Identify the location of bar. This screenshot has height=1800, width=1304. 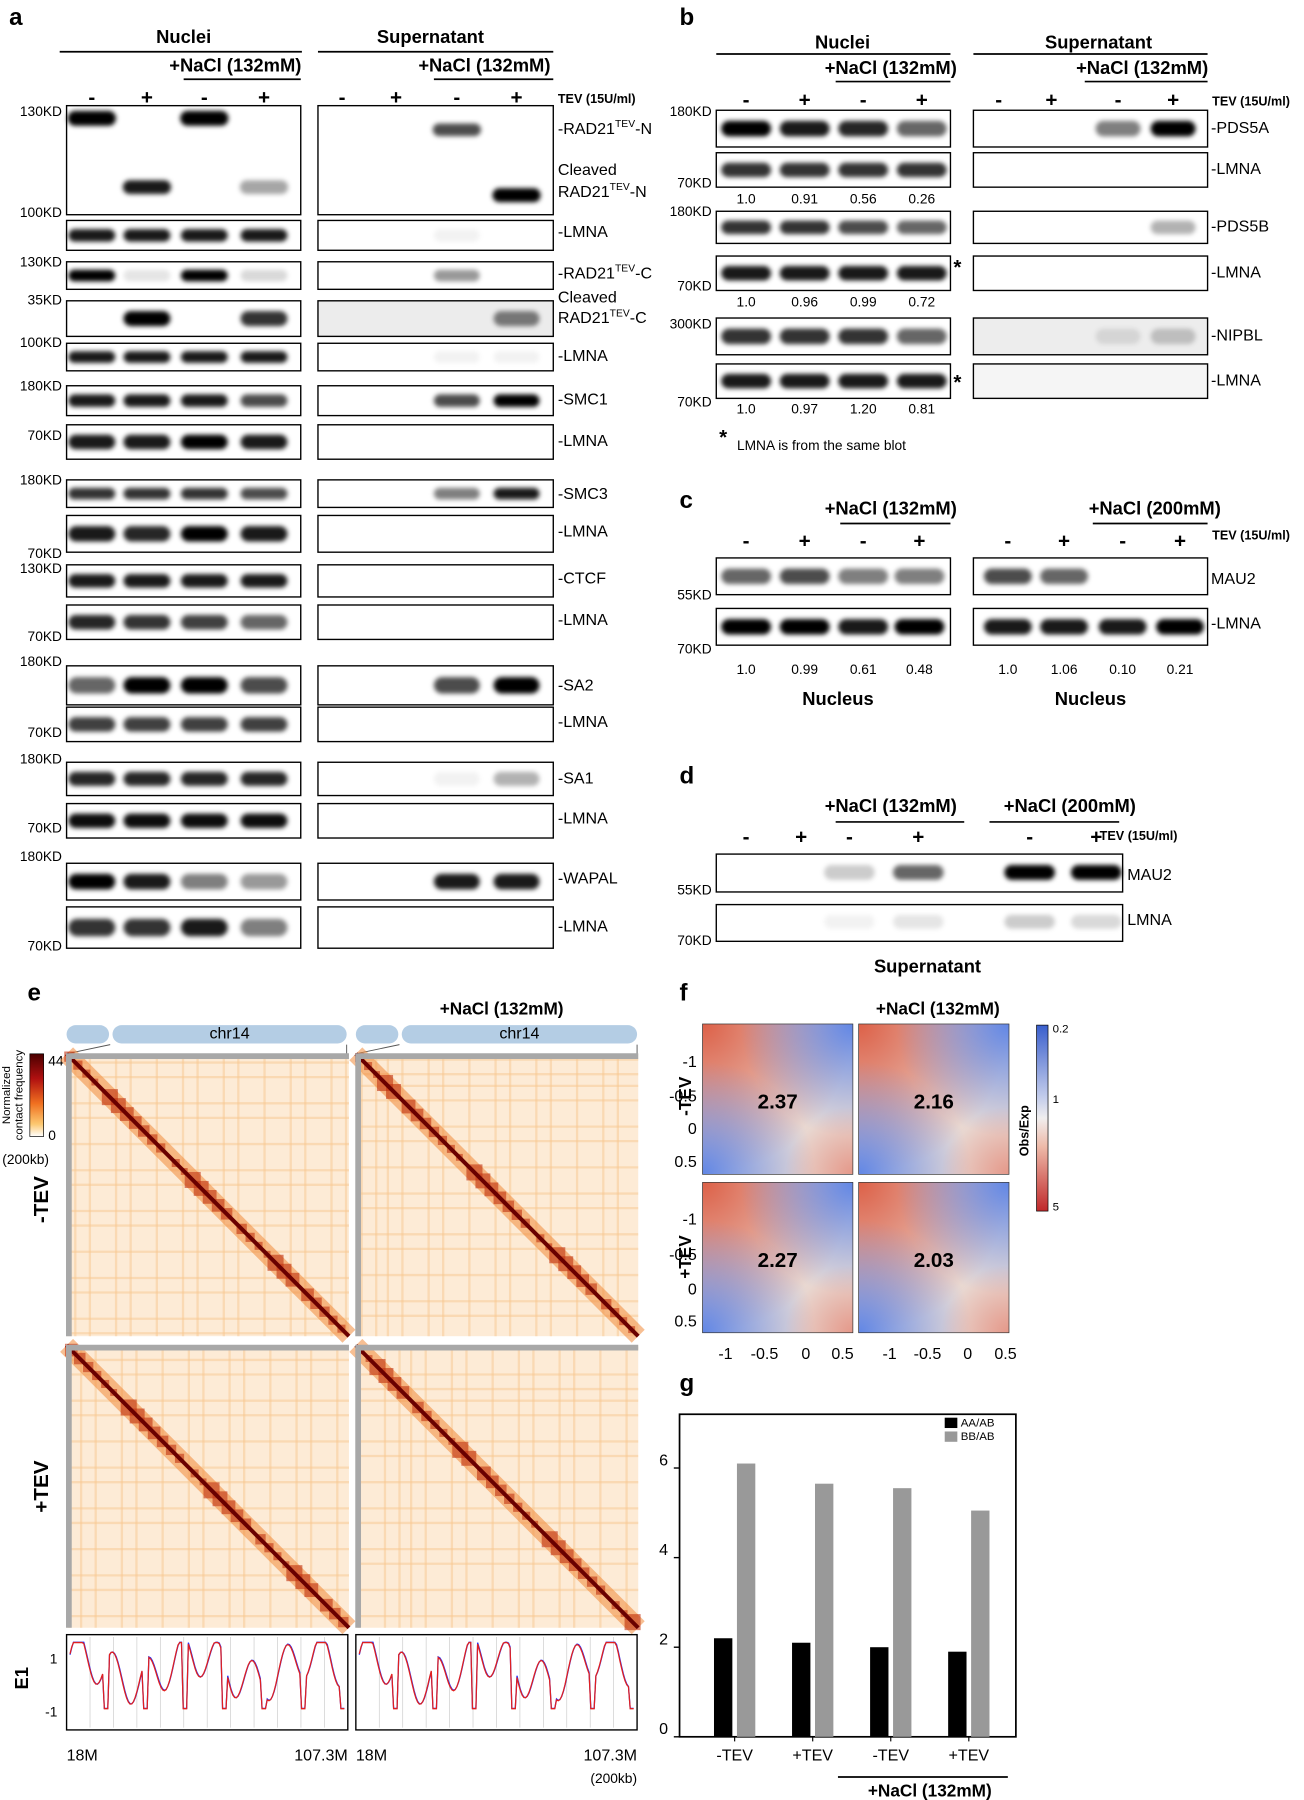
(902, 1612).